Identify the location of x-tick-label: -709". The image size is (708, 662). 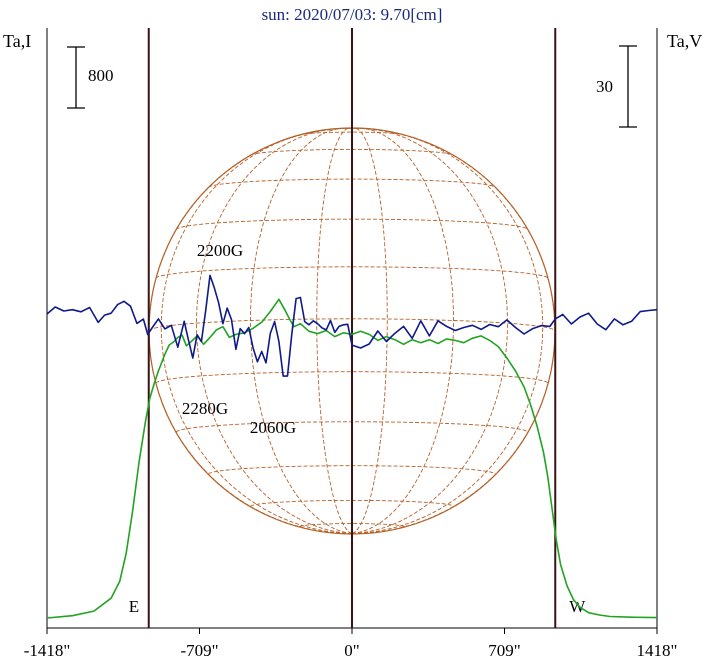
(199, 650).